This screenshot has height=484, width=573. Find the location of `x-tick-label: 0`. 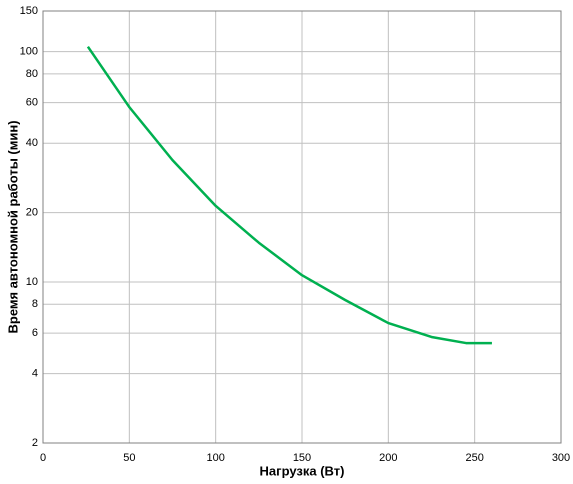

x-tick-label: 0 is located at coordinates (43, 458).